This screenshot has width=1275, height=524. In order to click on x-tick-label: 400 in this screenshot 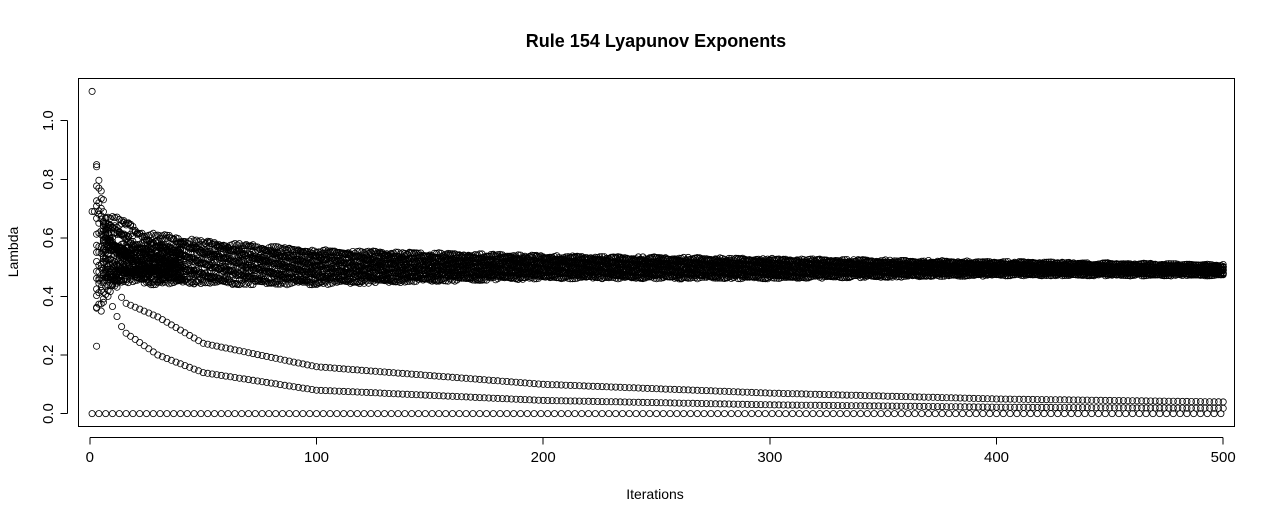, I will do `click(996, 457)`.